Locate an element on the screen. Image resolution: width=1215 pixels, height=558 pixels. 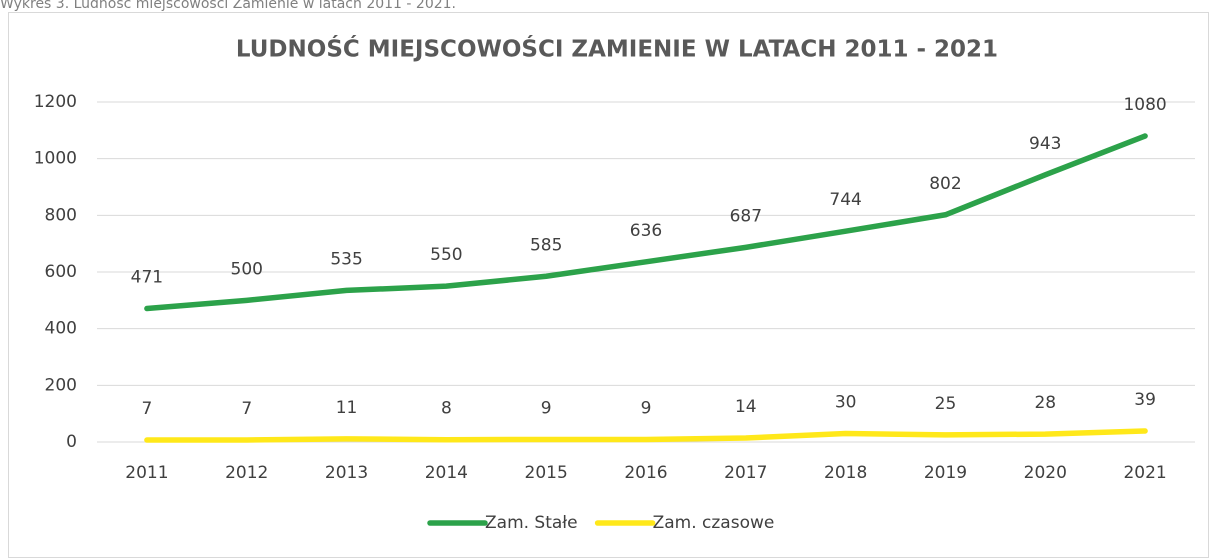
x-tick-label: 2012 is located at coordinates (246, 473).